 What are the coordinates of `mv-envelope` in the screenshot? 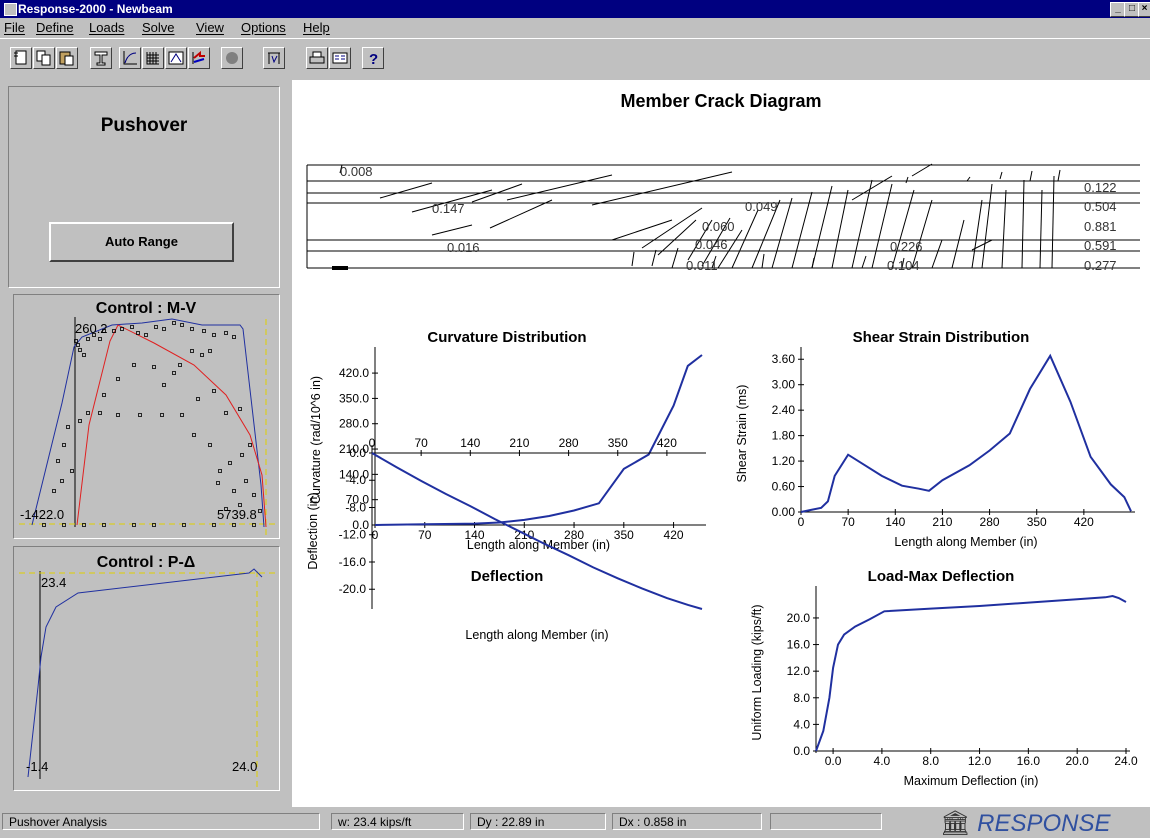 It's located at (148, 423).